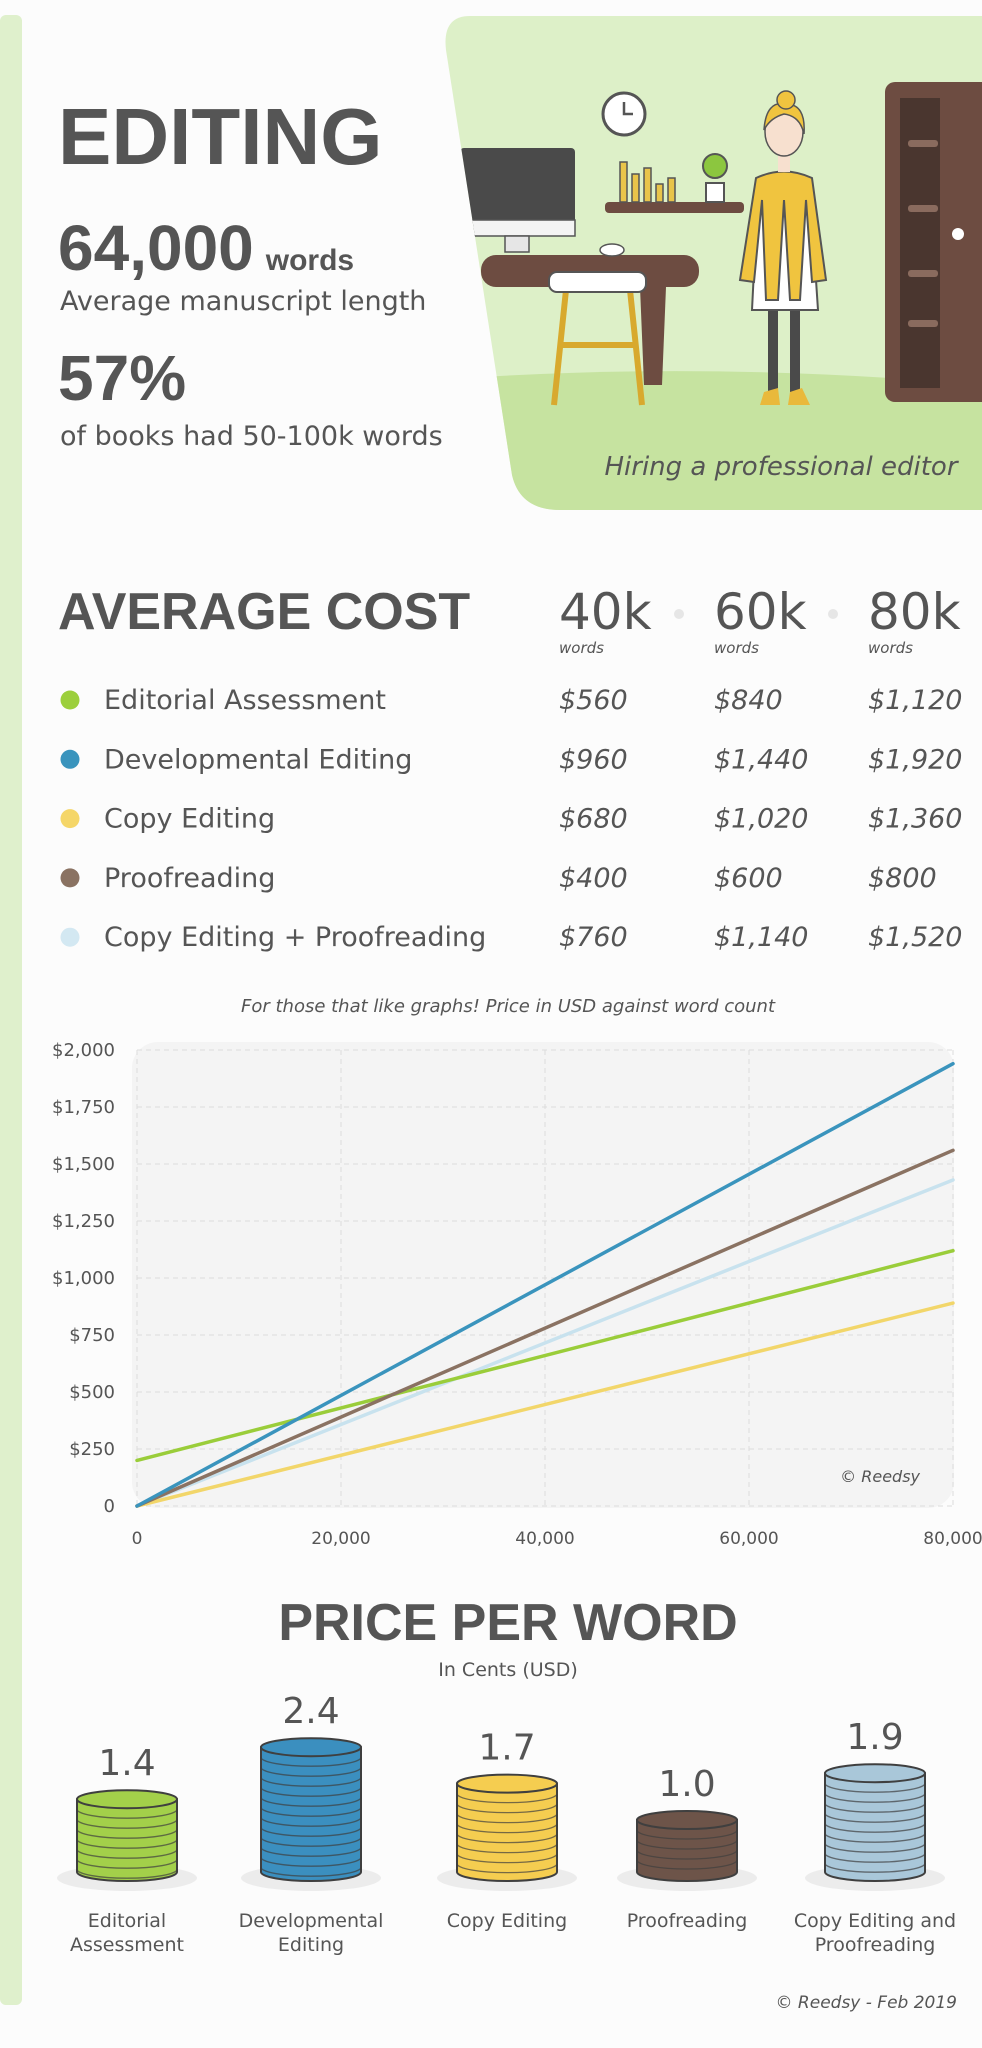 The width and height of the screenshot is (982, 2048). Describe the element at coordinates (189, 819) in the screenshot. I see `row-name: Copy Editing` at that location.